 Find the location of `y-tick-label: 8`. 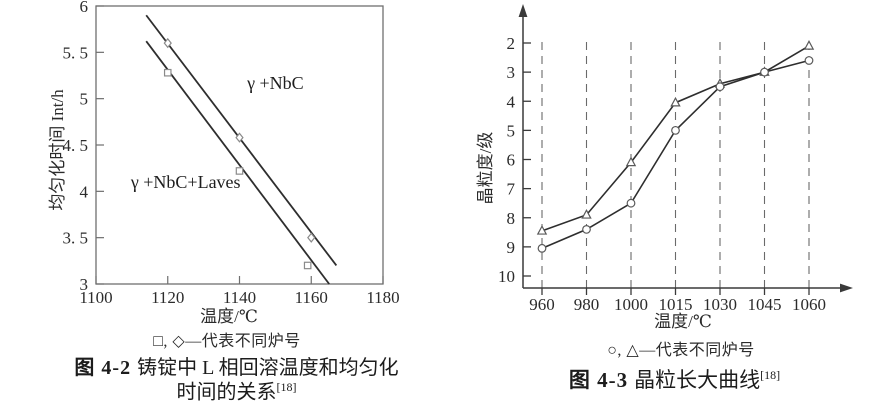

y-tick-label: 8 is located at coordinates (511, 218).